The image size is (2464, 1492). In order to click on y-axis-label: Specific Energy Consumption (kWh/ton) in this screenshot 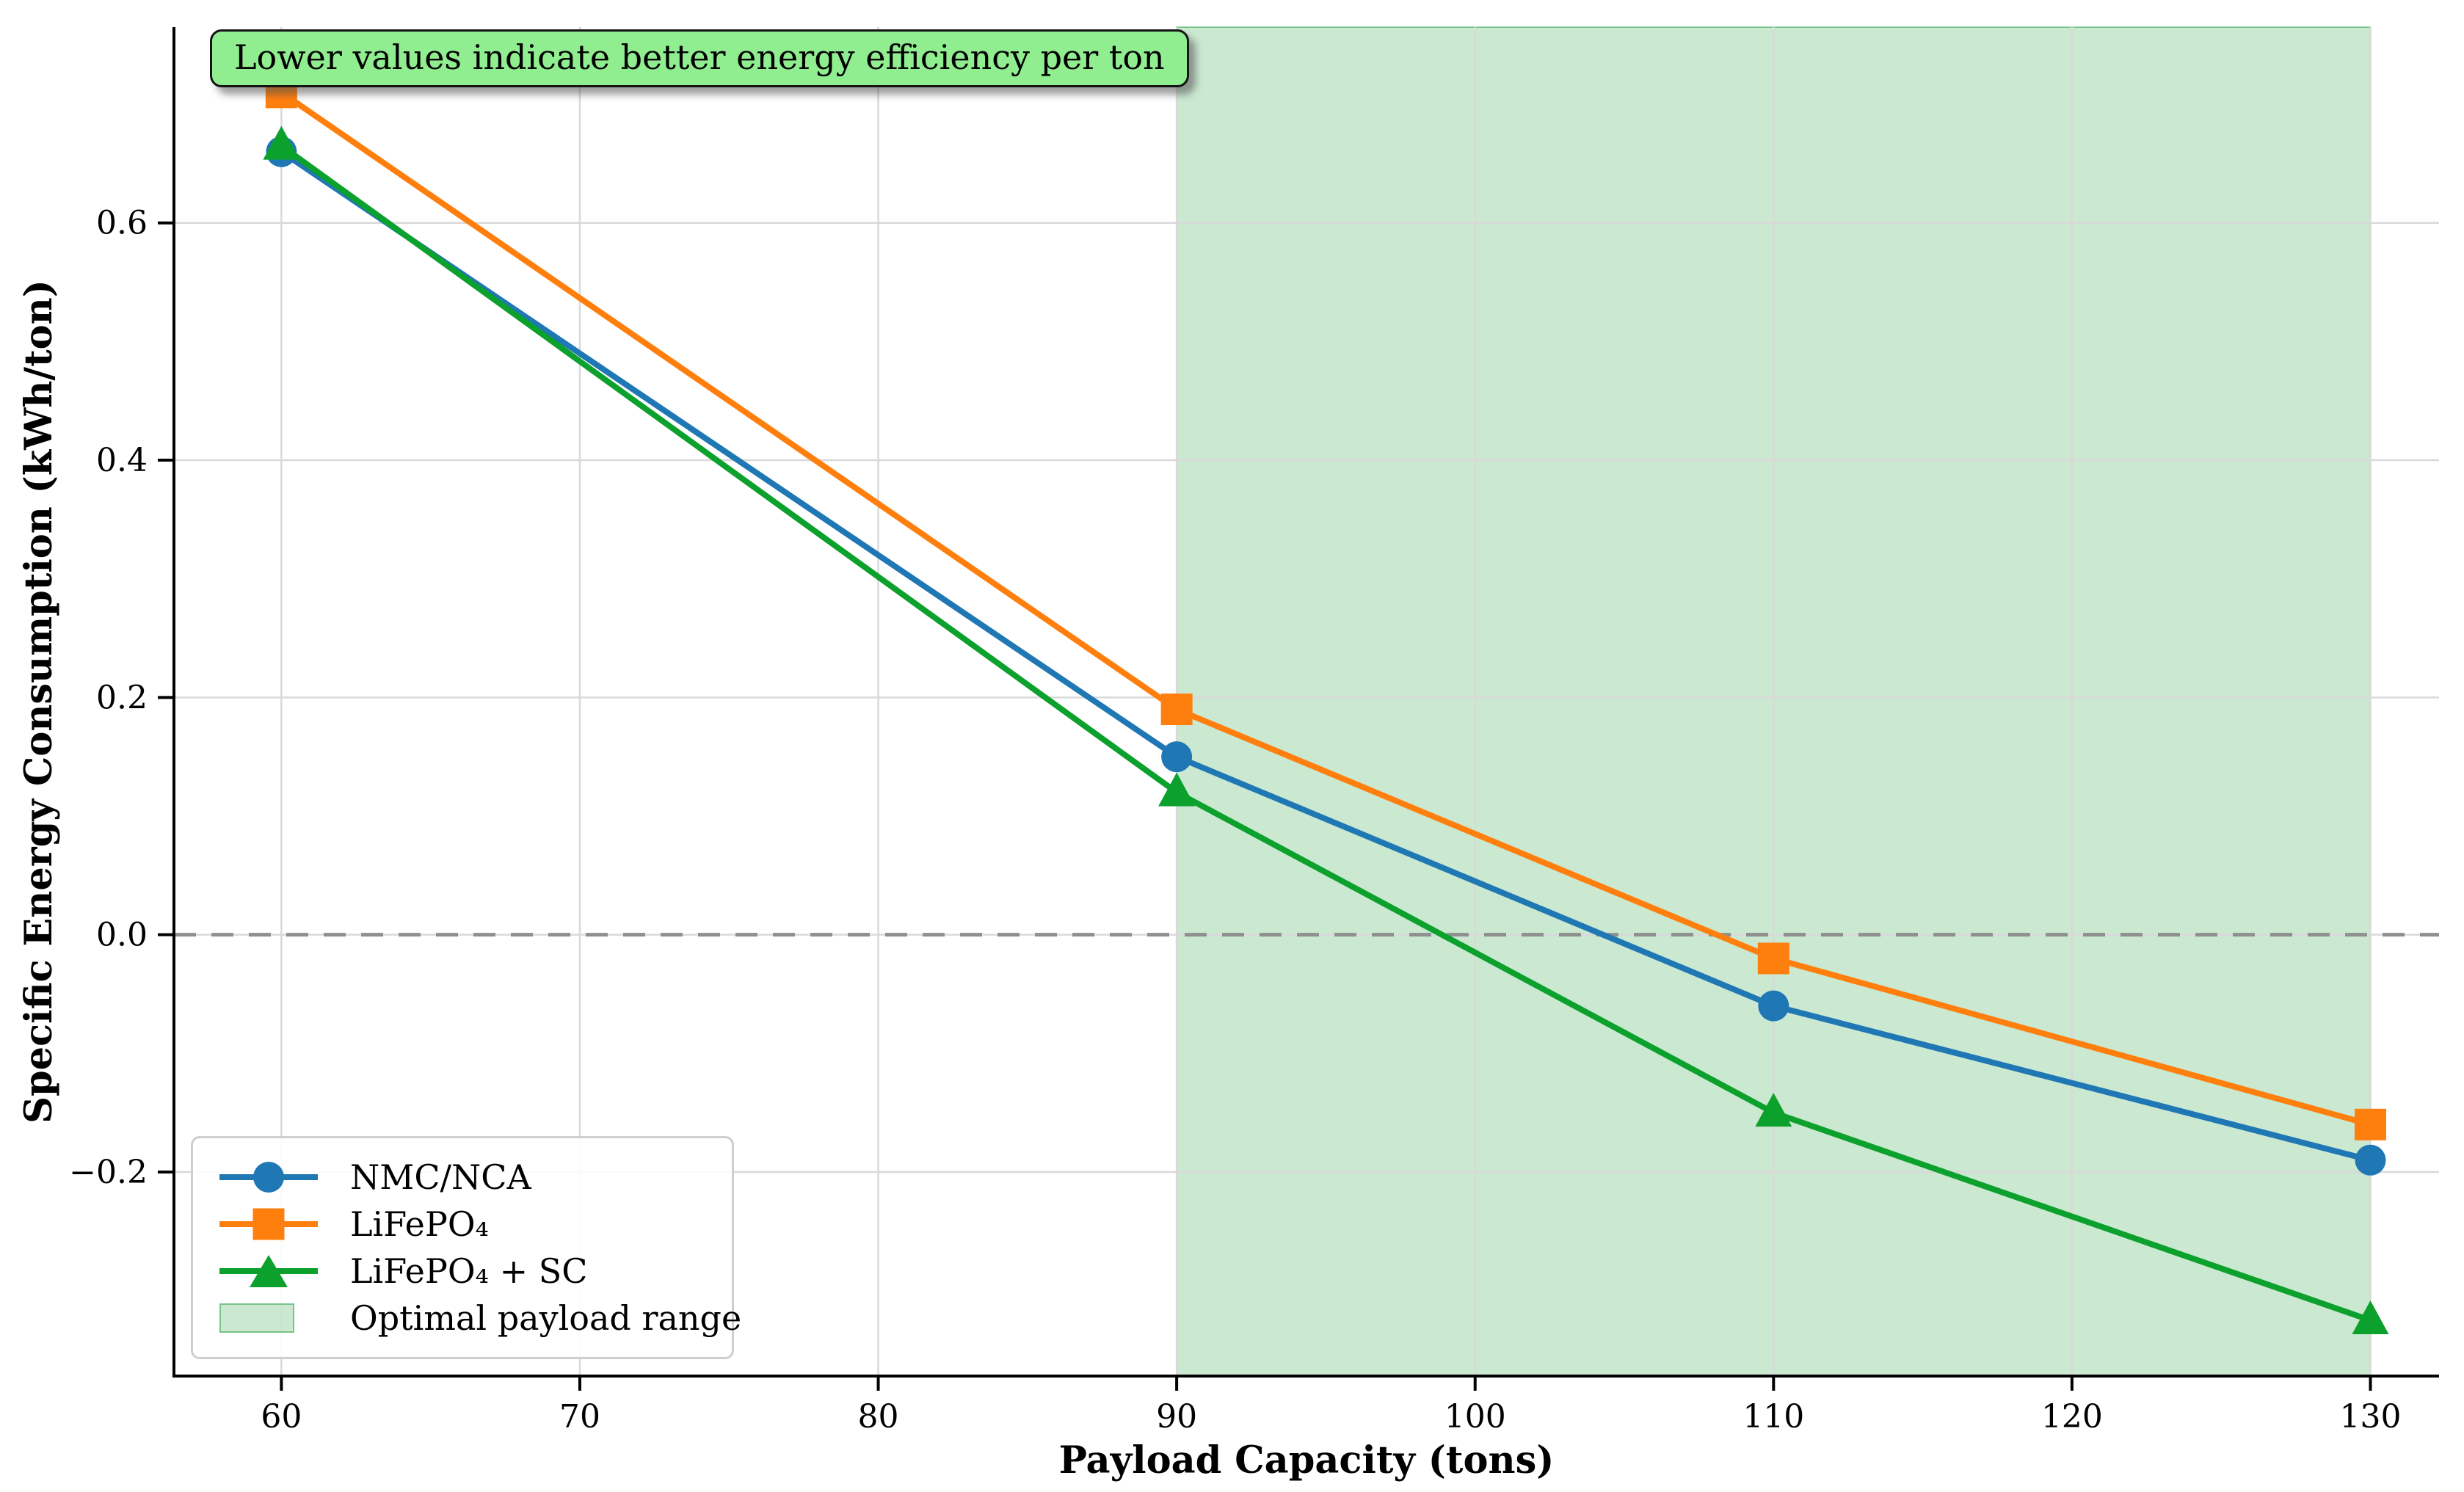, I will do `click(39, 702)`.